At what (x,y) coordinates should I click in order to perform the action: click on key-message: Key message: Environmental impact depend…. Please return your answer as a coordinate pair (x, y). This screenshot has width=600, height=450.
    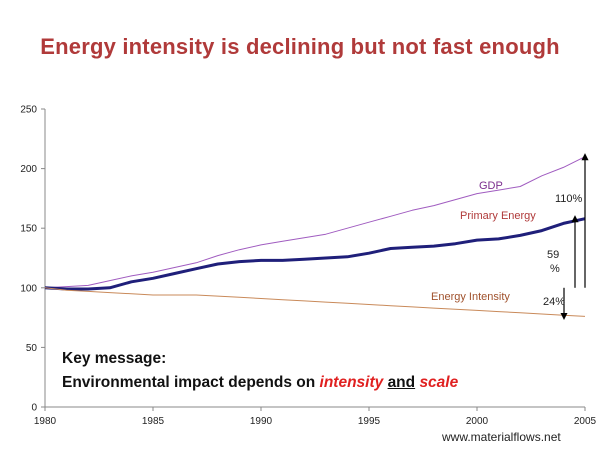
    Looking at the image, I should click on (260, 371).